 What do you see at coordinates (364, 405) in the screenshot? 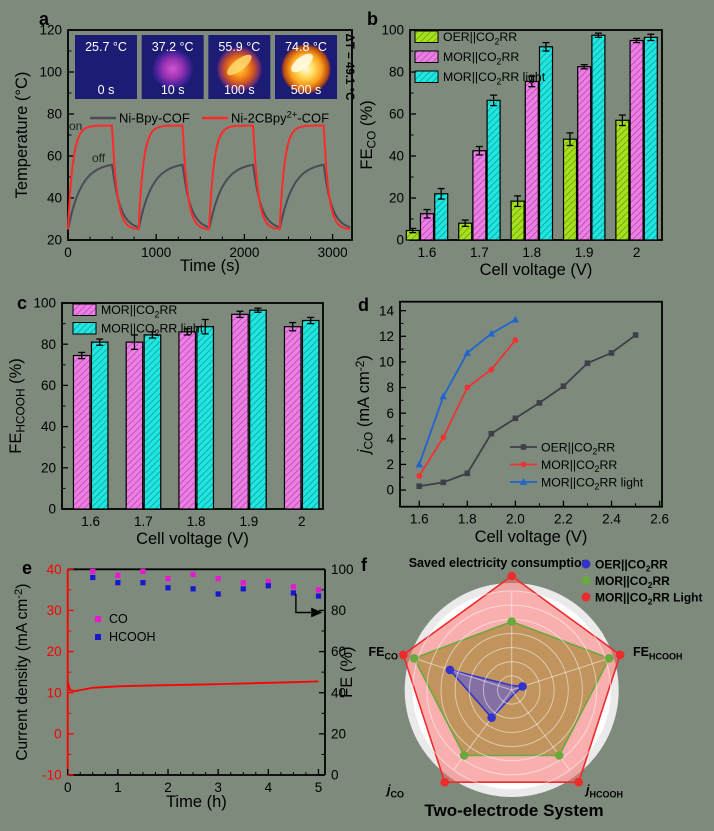
I see `svg-text: jCO (mA cm-2)` at bounding box center [364, 405].